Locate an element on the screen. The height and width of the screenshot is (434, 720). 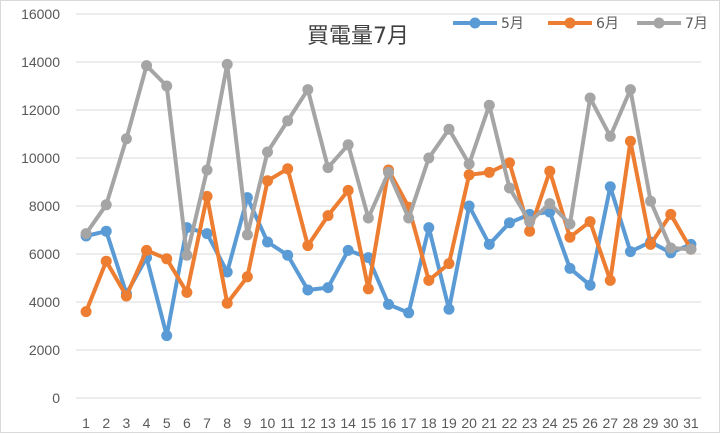
x-tick-label: 27 is located at coordinates (610, 423).